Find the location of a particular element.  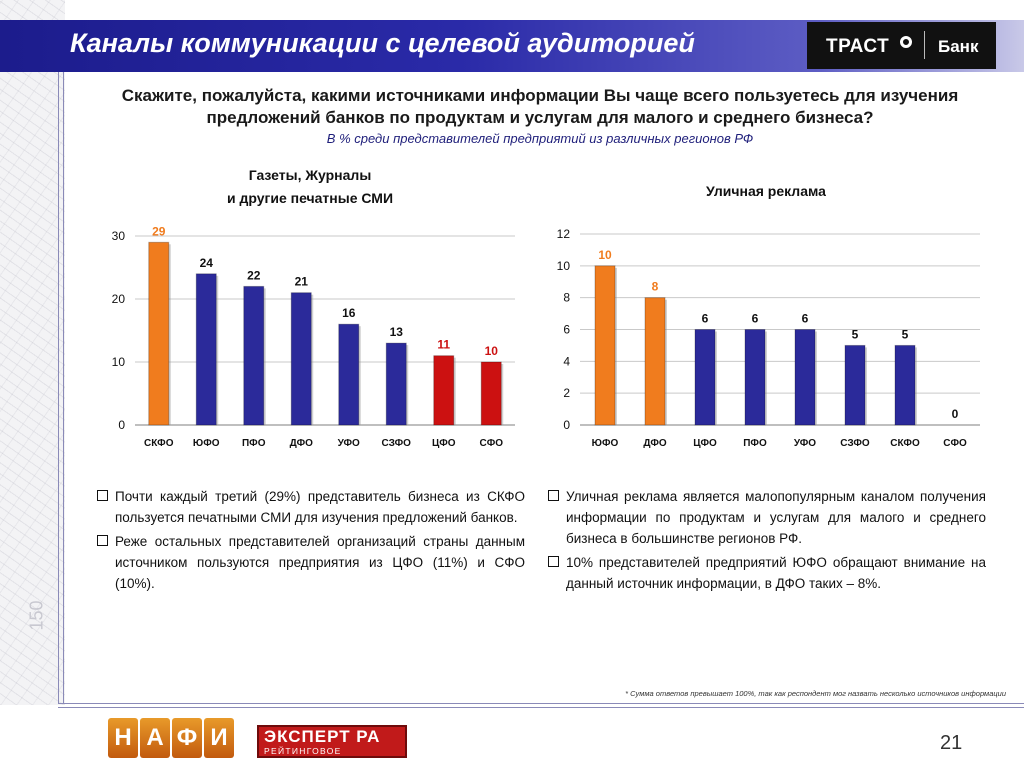

data-label: 29 is located at coordinates (159, 231).